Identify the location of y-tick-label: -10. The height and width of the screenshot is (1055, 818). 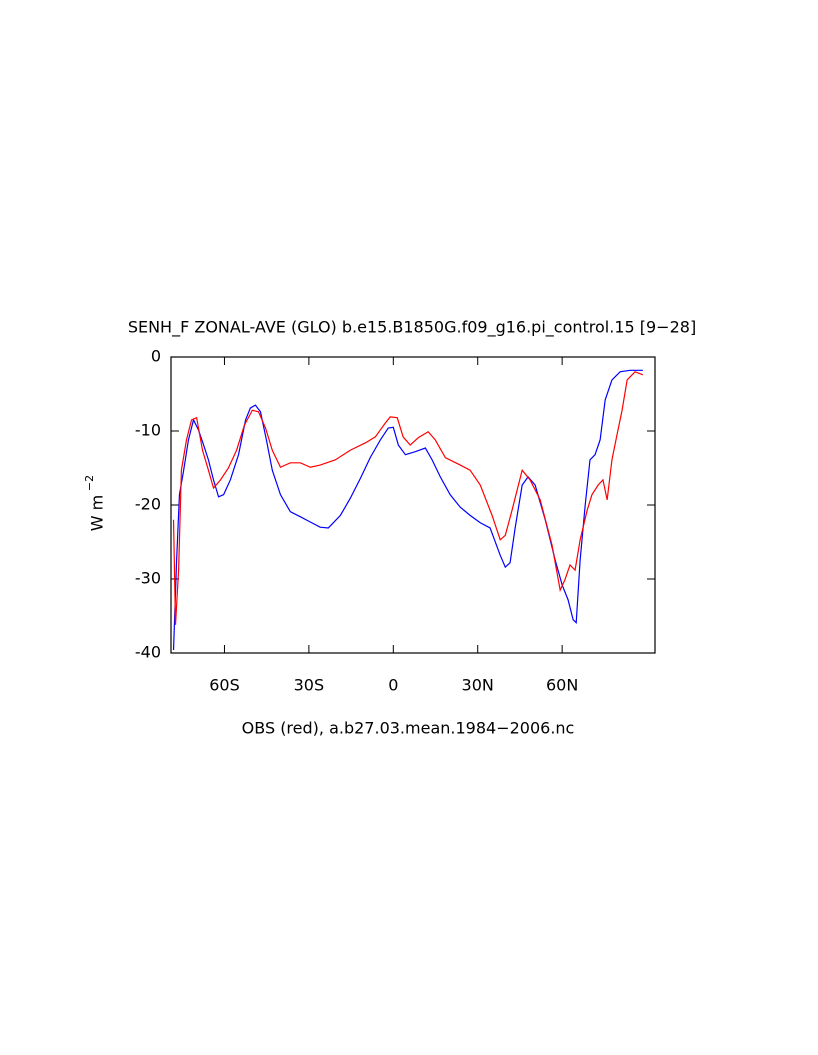
(148, 430).